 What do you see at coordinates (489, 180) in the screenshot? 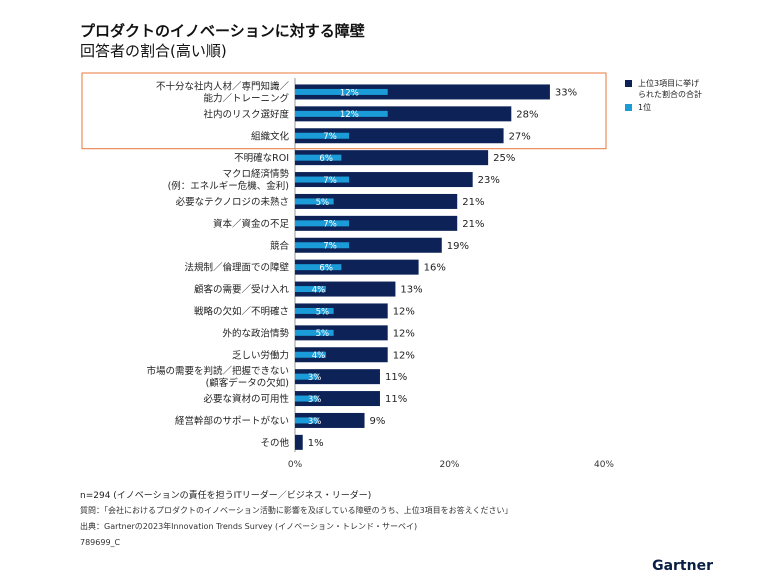
I see `bar-total-label: 23%` at bounding box center [489, 180].